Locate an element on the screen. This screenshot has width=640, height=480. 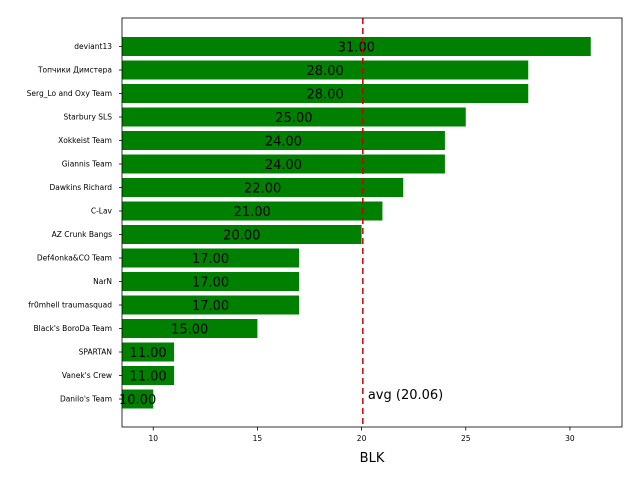
category-label: Dawkins Richard is located at coordinates (81, 187).